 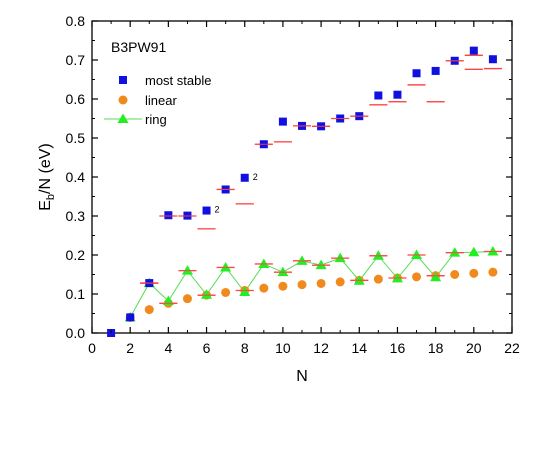 What do you see at coordinates (76, 294) in the screenshot?
I see `y-tick-label: 0.1` at bounding box center [76, 294].